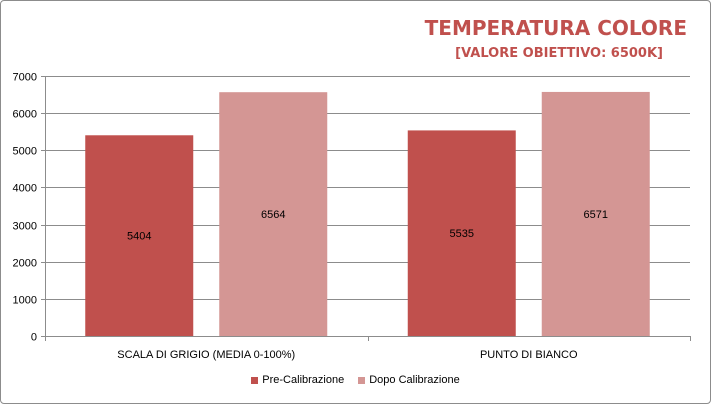  What do you see at coordinates (206, 355) in the screenshot?
I see `category-label: SCALA DI GRIGIO (MEDIA 0-100%)` at bounding box center [206, 355].